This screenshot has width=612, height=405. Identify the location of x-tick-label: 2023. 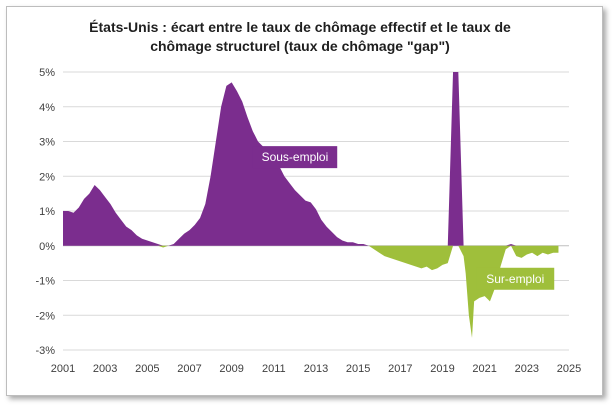
(527, 369).